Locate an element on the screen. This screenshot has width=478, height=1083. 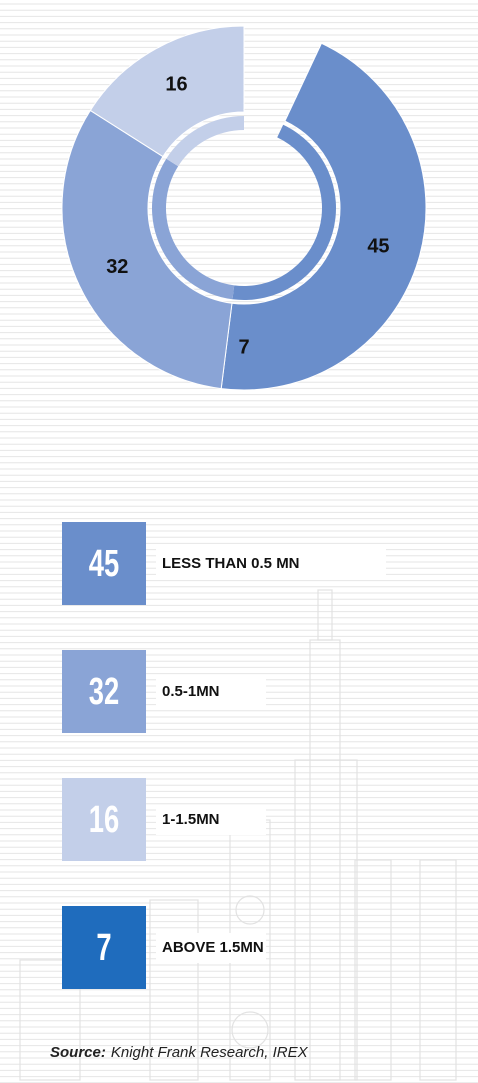
legend-value: 16 is located at coordinates (104, 820).